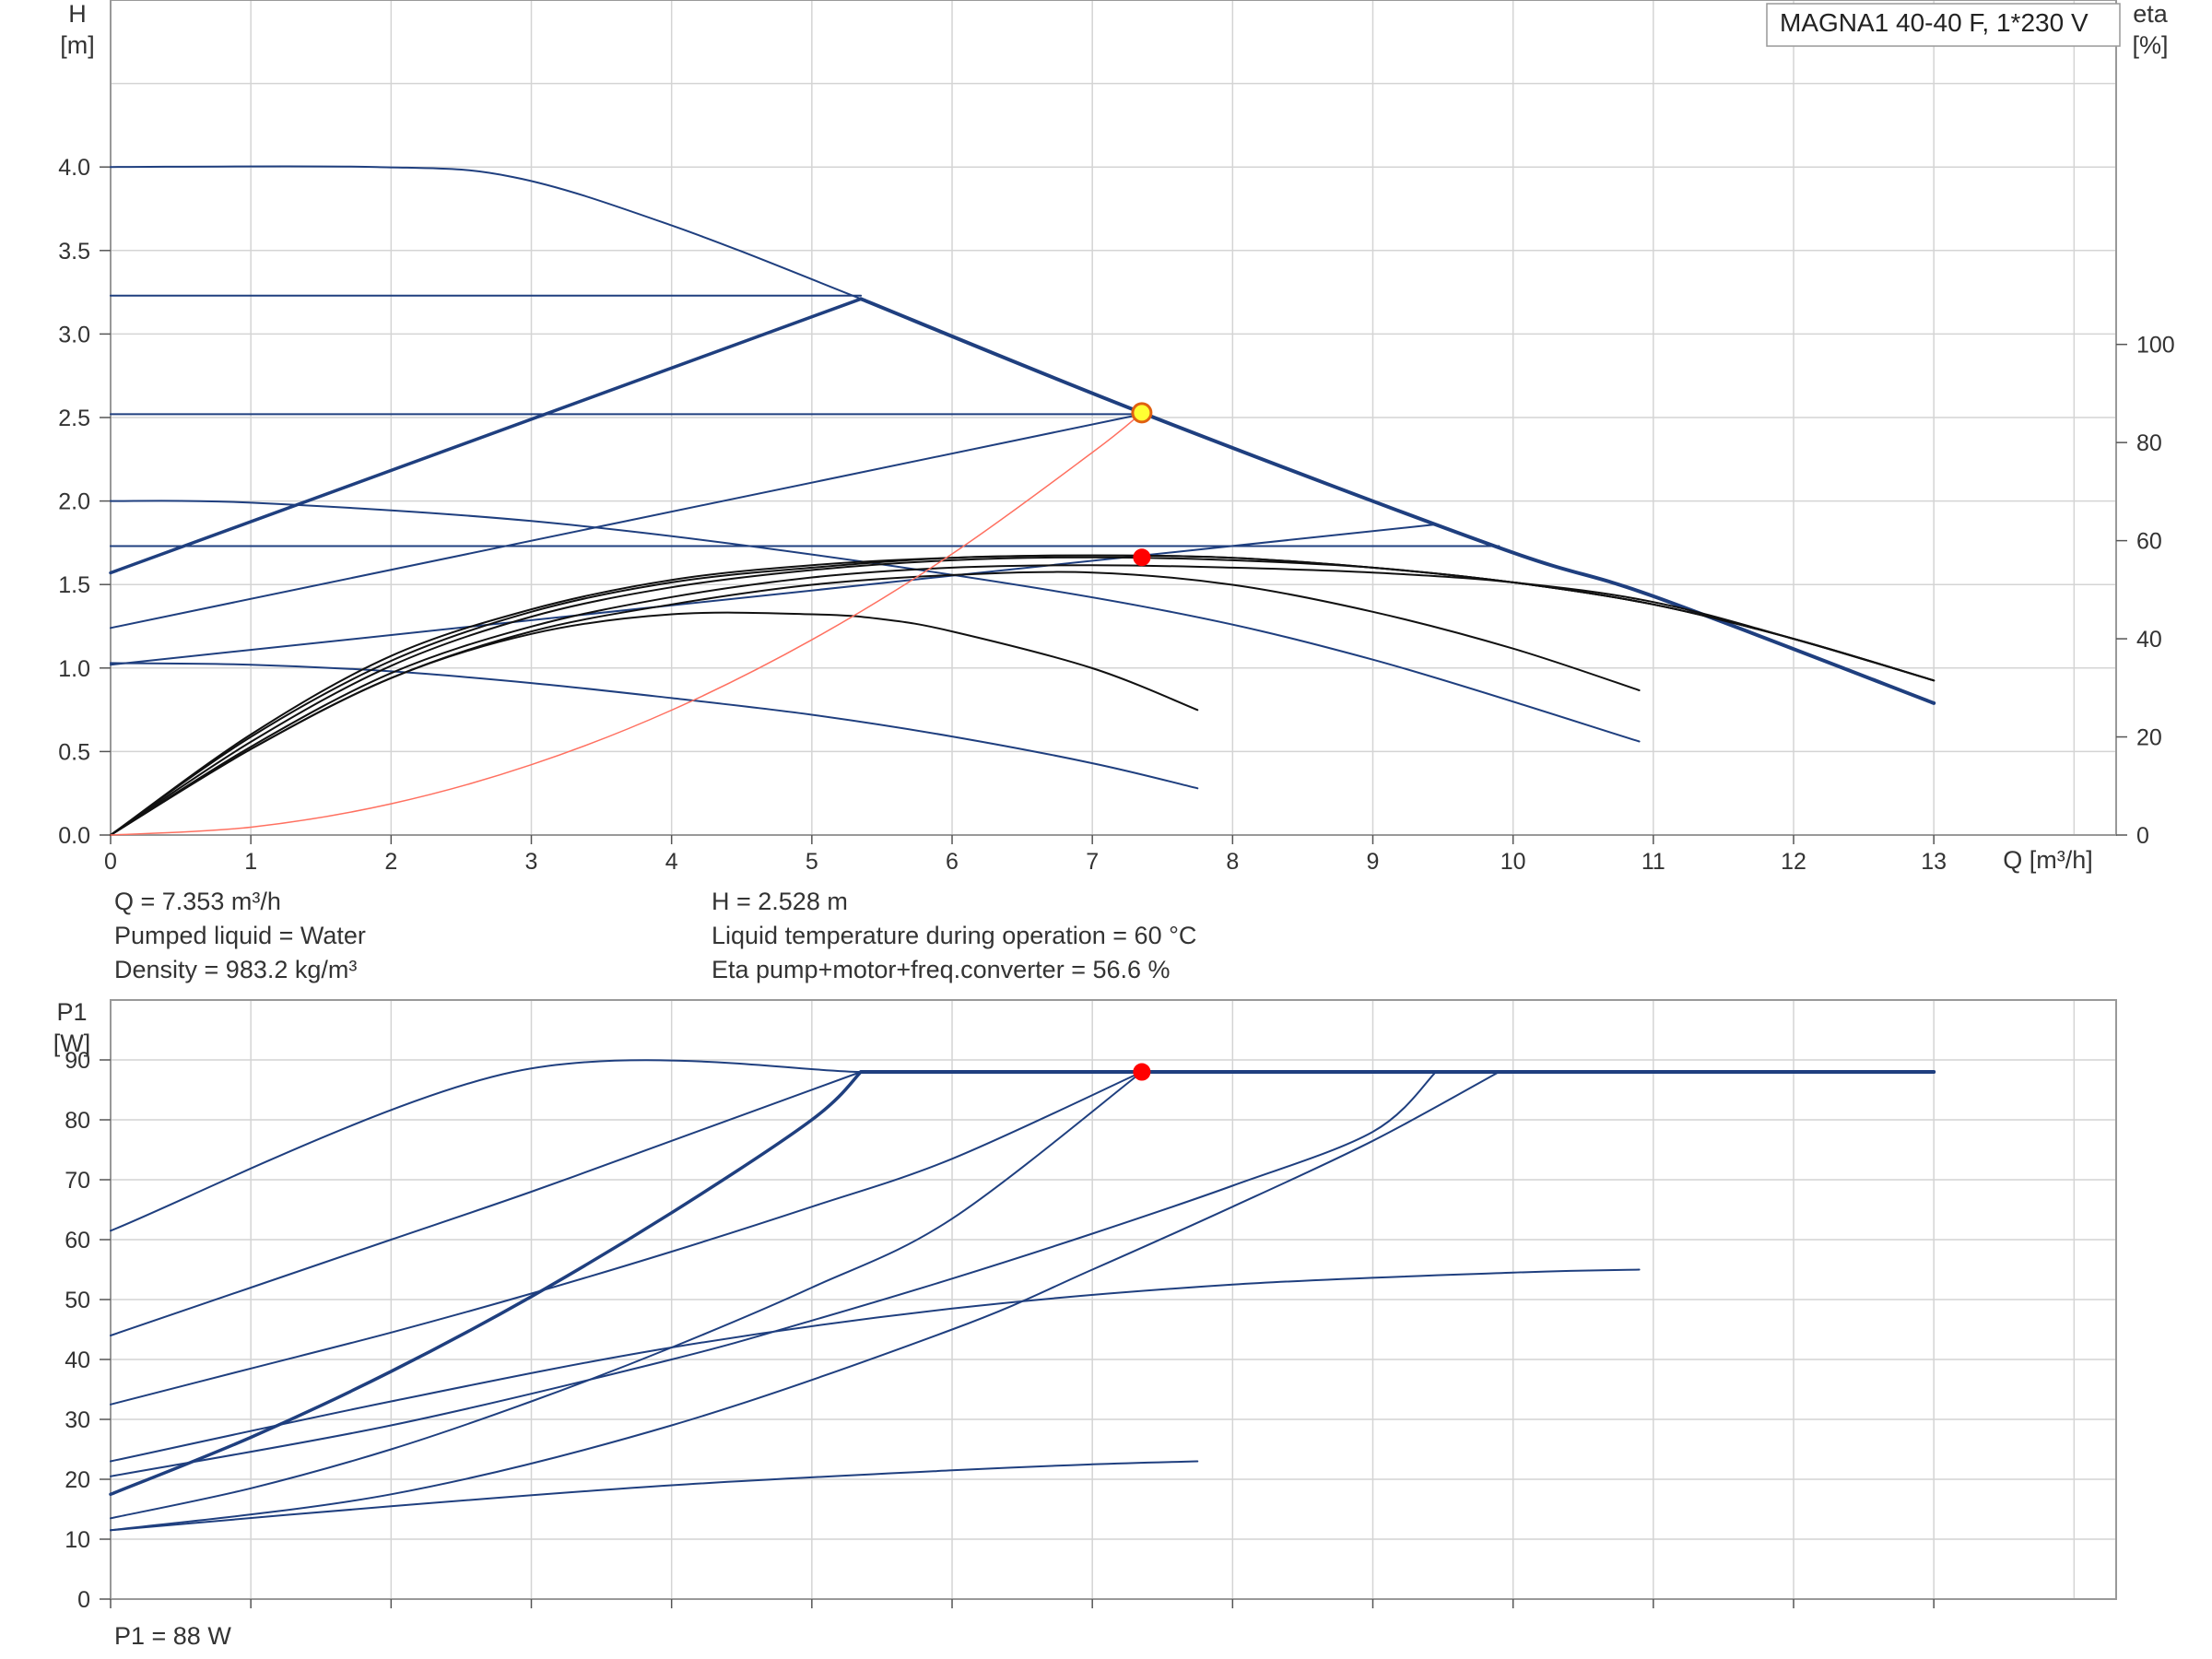 The height and width of the screenshot is (1659, 2212). What do you see at coordinates (74, 585) in the screenshot?
I see `y-tick-label: 1.5` at bounding box center [74, 585].